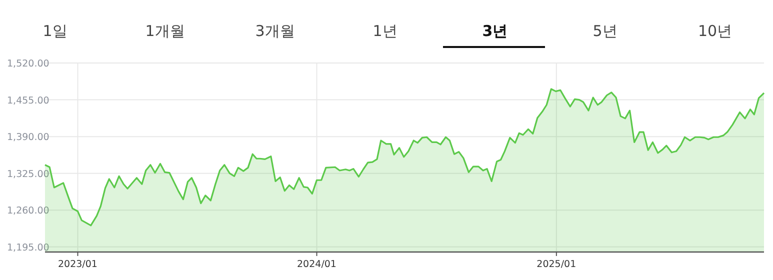 The height and width of the screenshot is (280, 773). What do you see at coordinates (556, 264) in the screenshot?
I see `x-tick-label: 2025/01` at bounding box center [556, 264].